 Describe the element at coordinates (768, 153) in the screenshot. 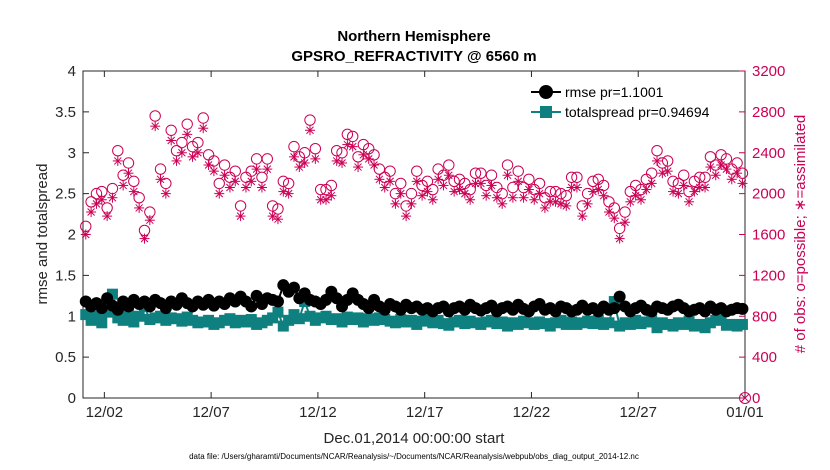

I see `y2-tick-label: 2400` at that location.